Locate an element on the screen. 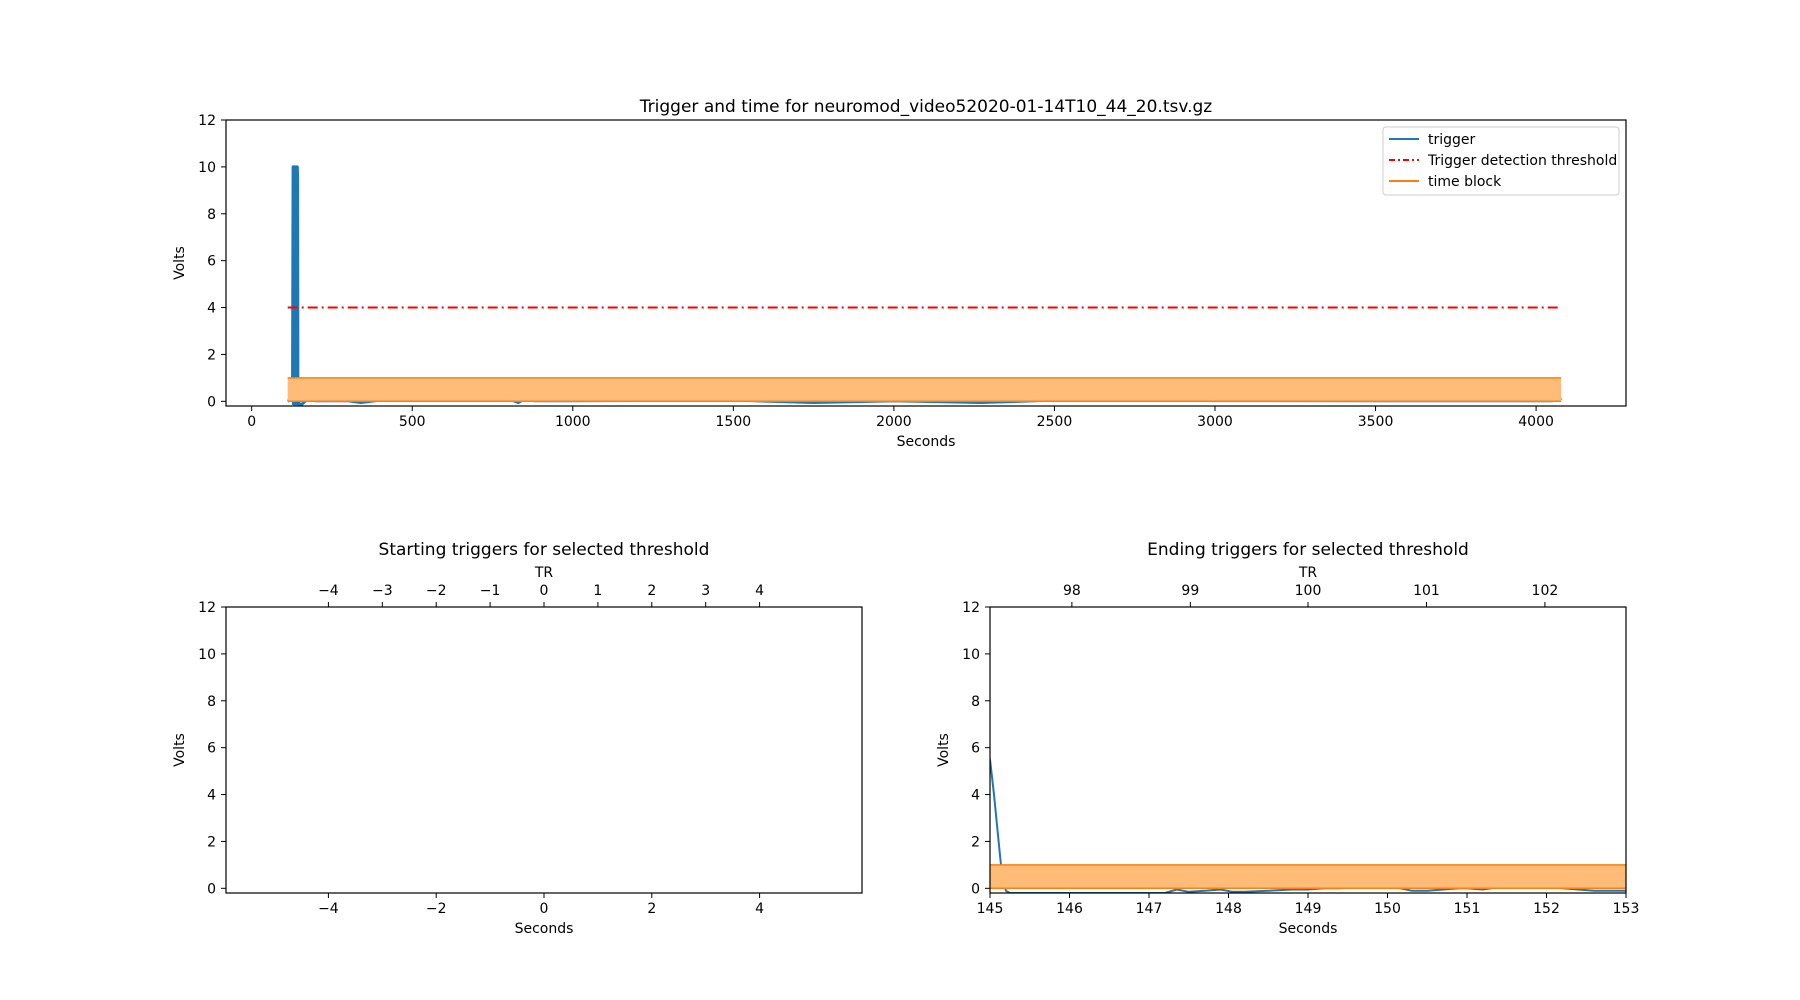 The width and height of the screenshot is (1800, 1000). legend-frame is located at coordinates (1501, 161).